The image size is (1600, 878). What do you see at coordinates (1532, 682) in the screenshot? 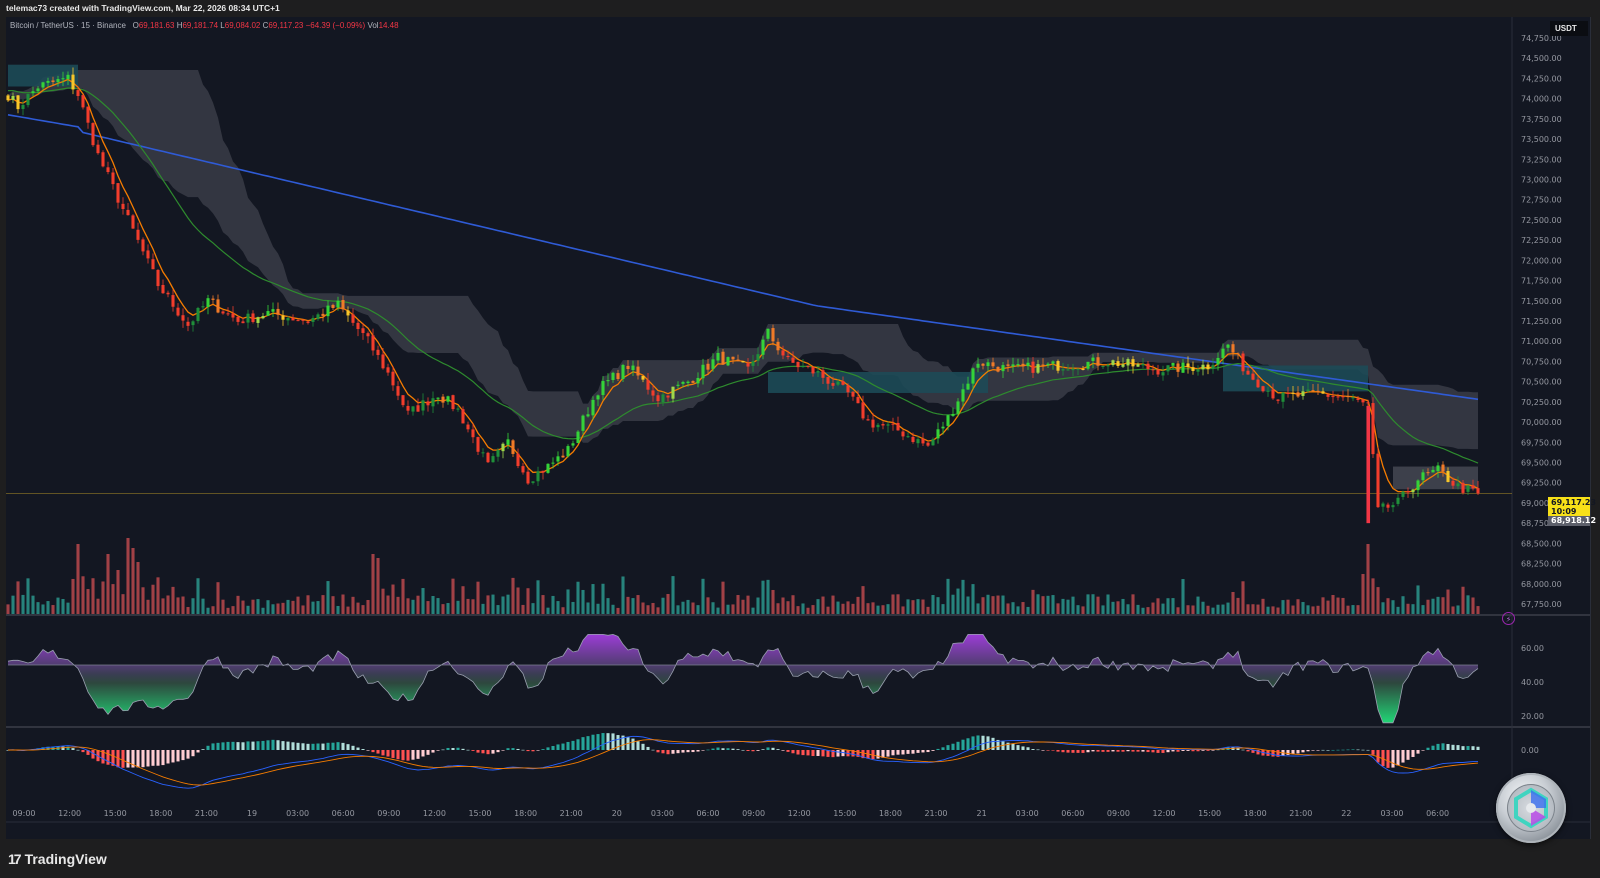
I see `svg-text: 40.00` at bounding box center [1532, 682].